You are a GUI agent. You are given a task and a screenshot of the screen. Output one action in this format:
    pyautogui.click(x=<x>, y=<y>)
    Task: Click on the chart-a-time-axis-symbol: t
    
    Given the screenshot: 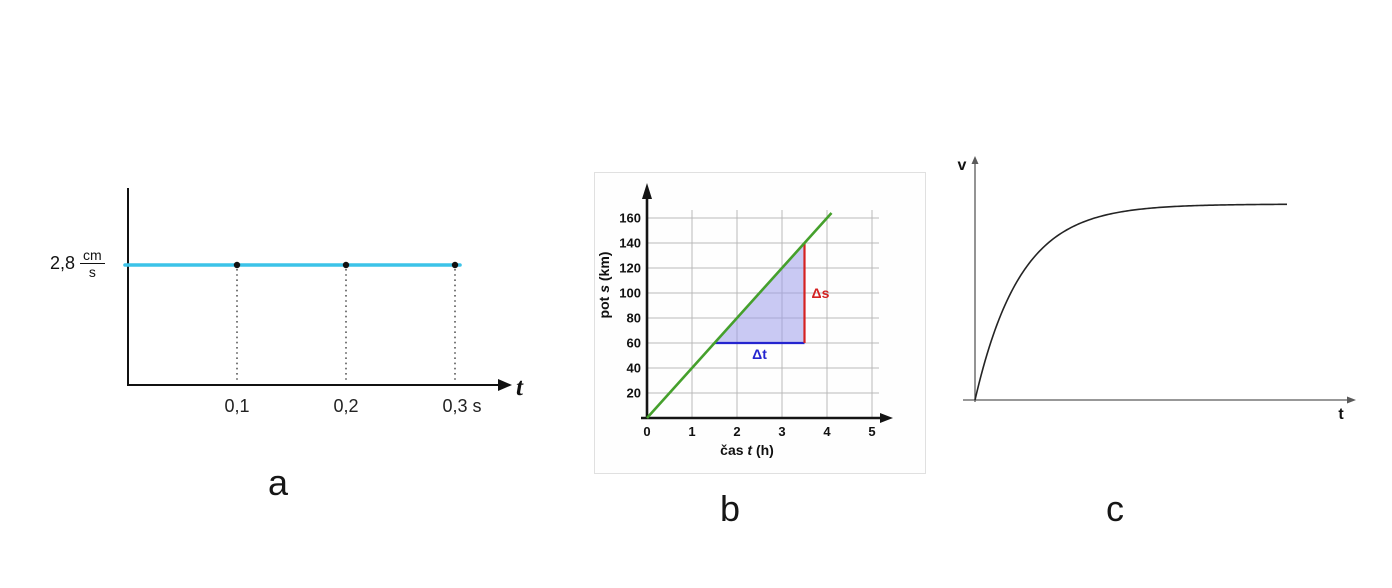 What is the action you would take?
    pyautogui.click(x=519, y=387)
    